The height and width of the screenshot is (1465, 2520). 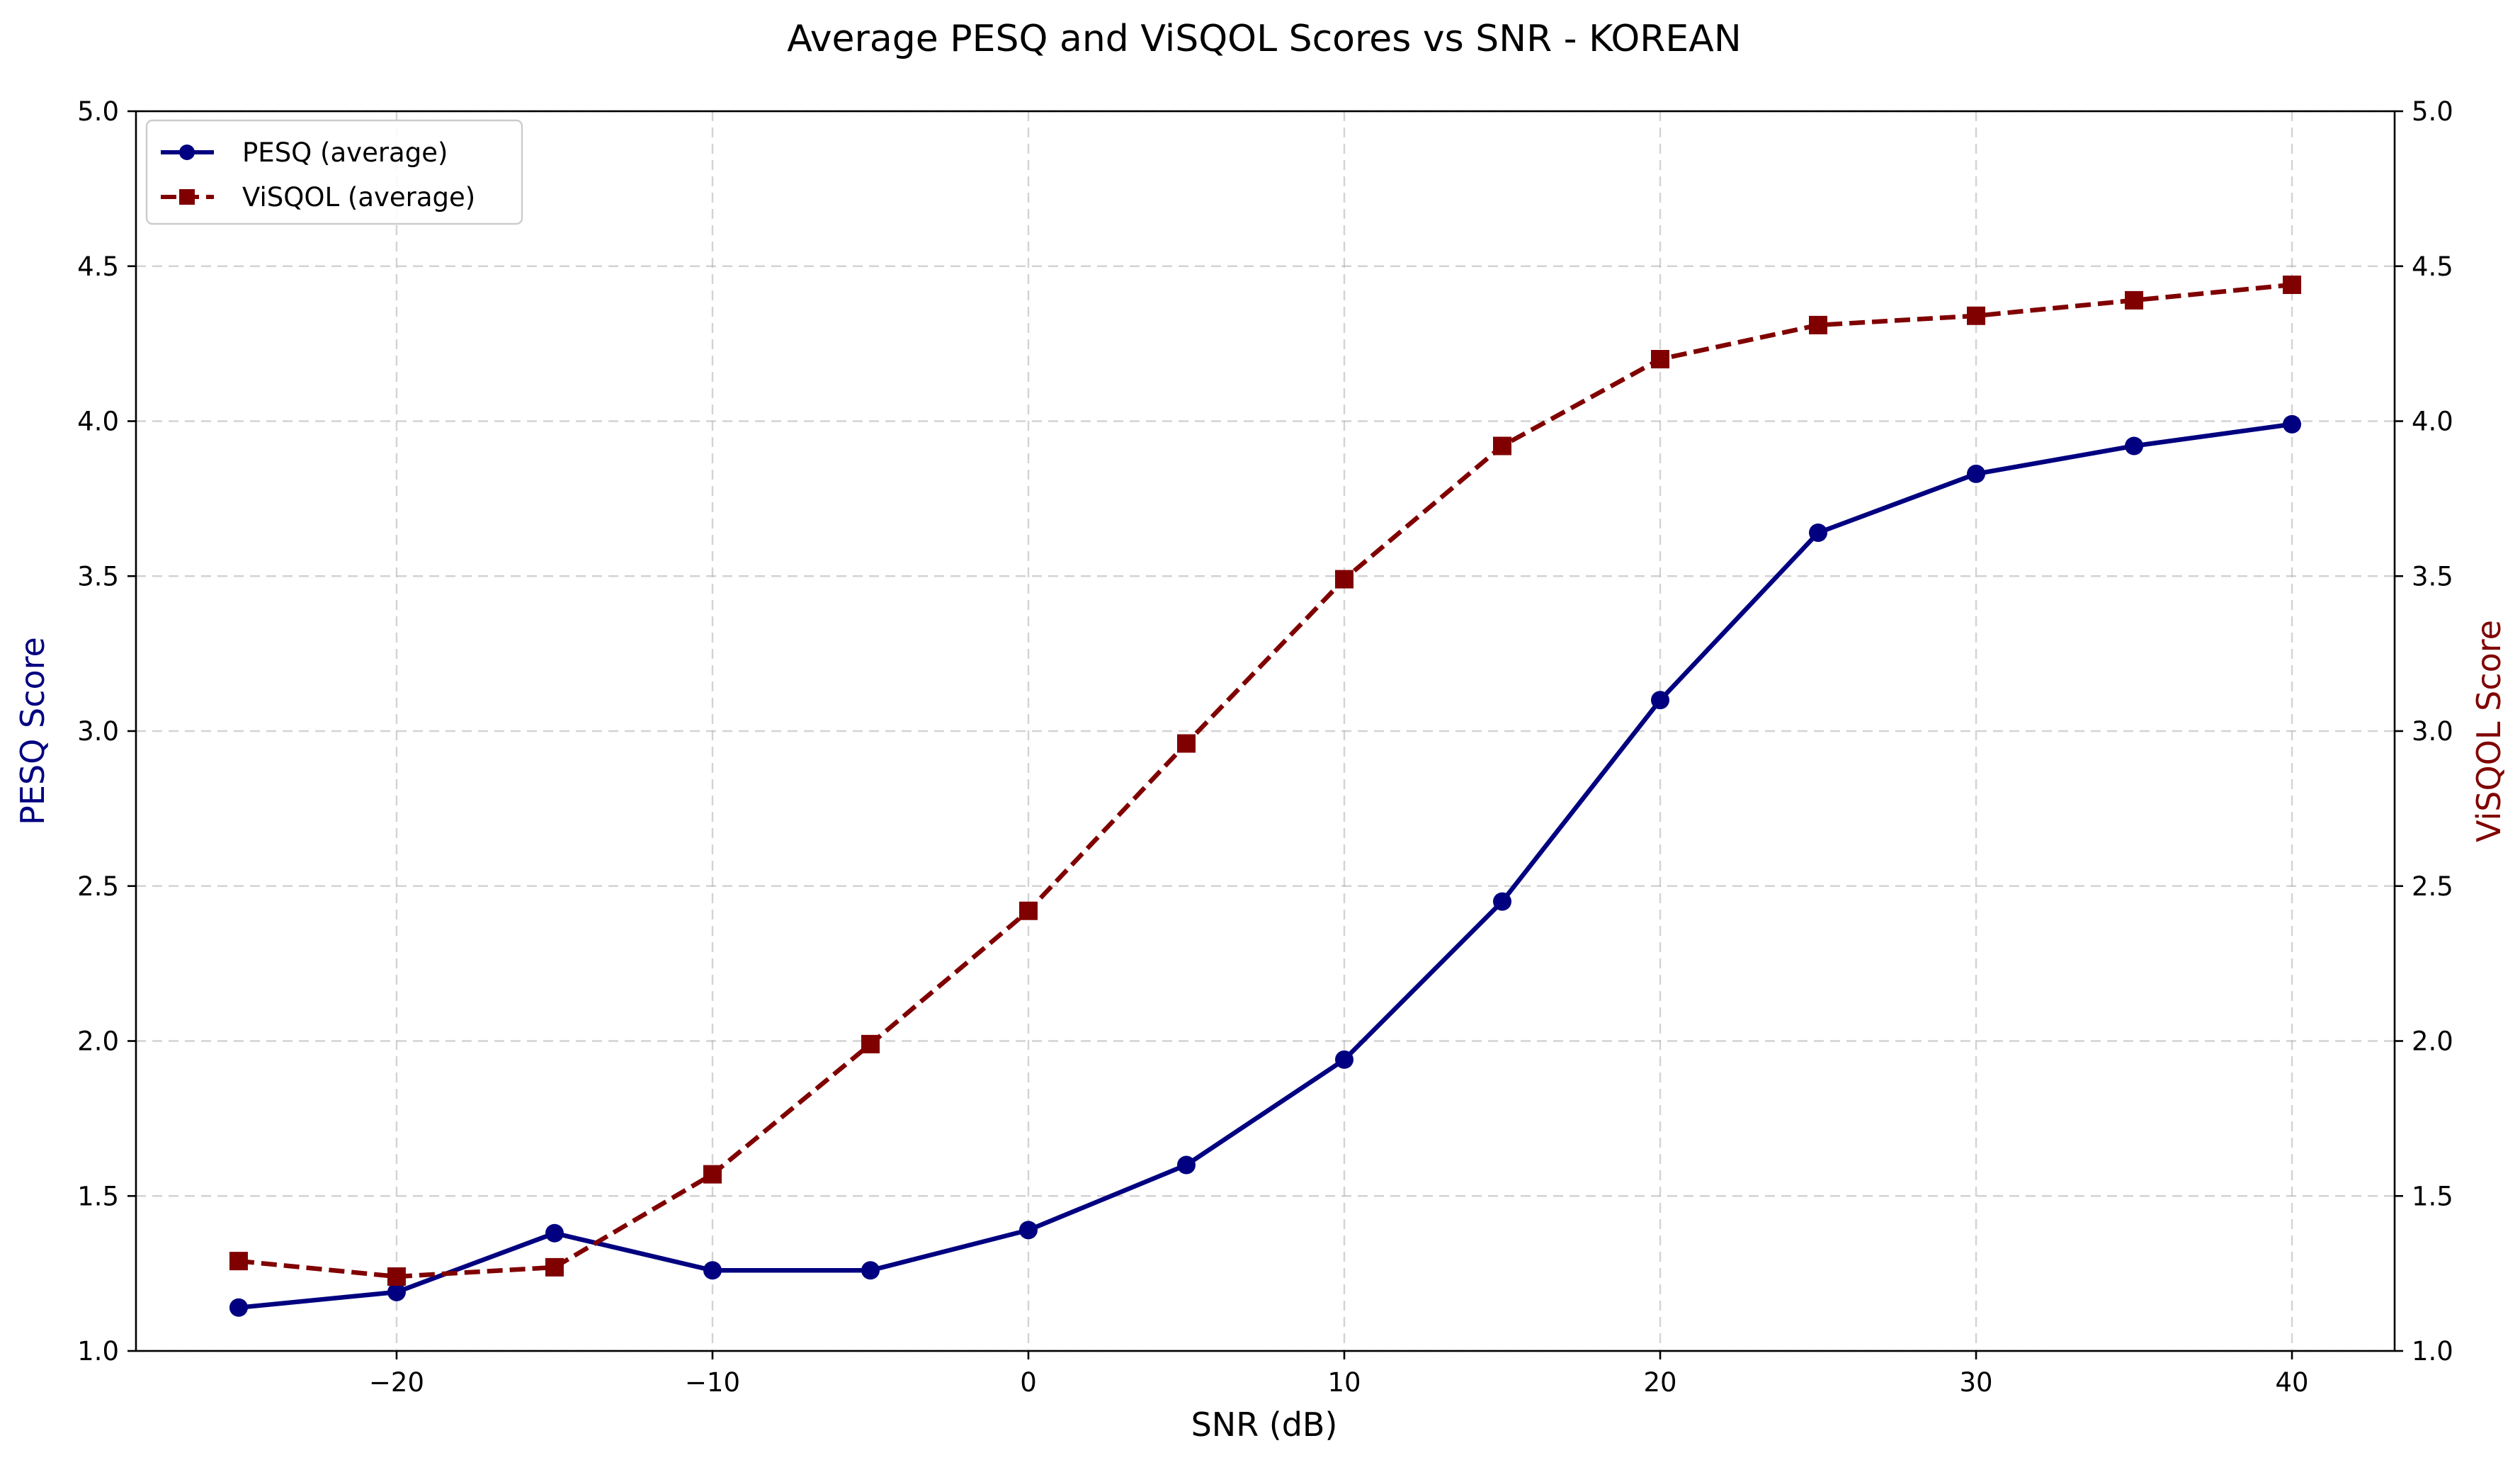 I want to click on y-tick-label-right: 1.5, so click(x=2432, y=1196).